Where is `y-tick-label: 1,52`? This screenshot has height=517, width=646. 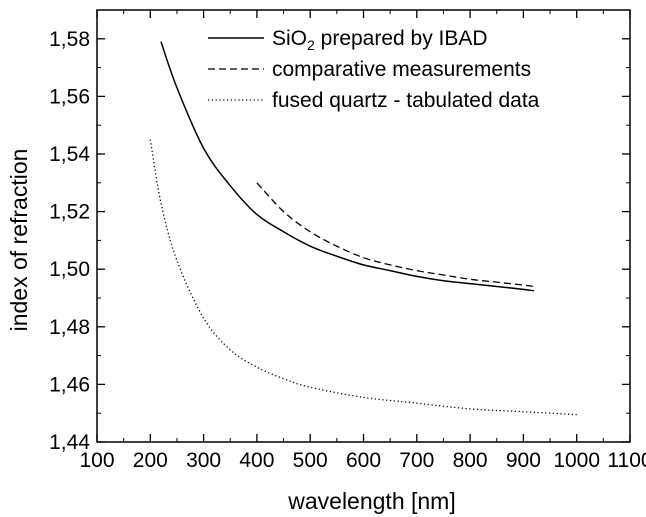
y-tick-label: 1,52 is located at coordinates (69, 212).